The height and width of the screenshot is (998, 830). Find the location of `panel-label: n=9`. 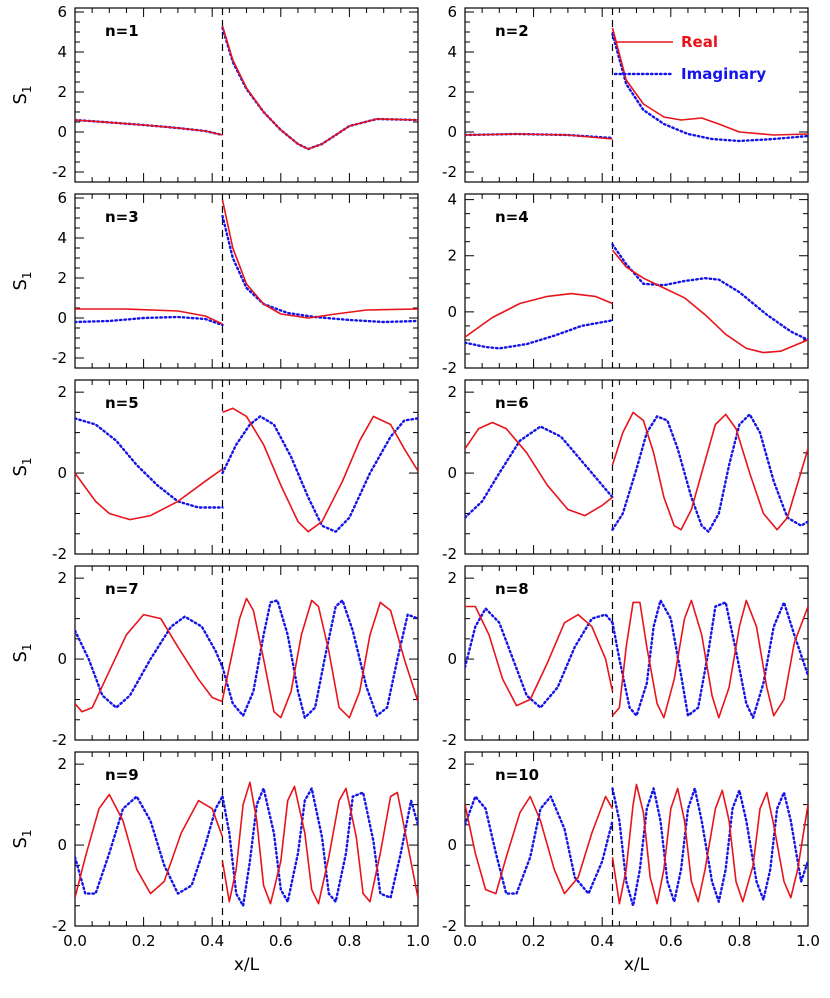

panel-label: n=9 is located at coordinates (122, 775).